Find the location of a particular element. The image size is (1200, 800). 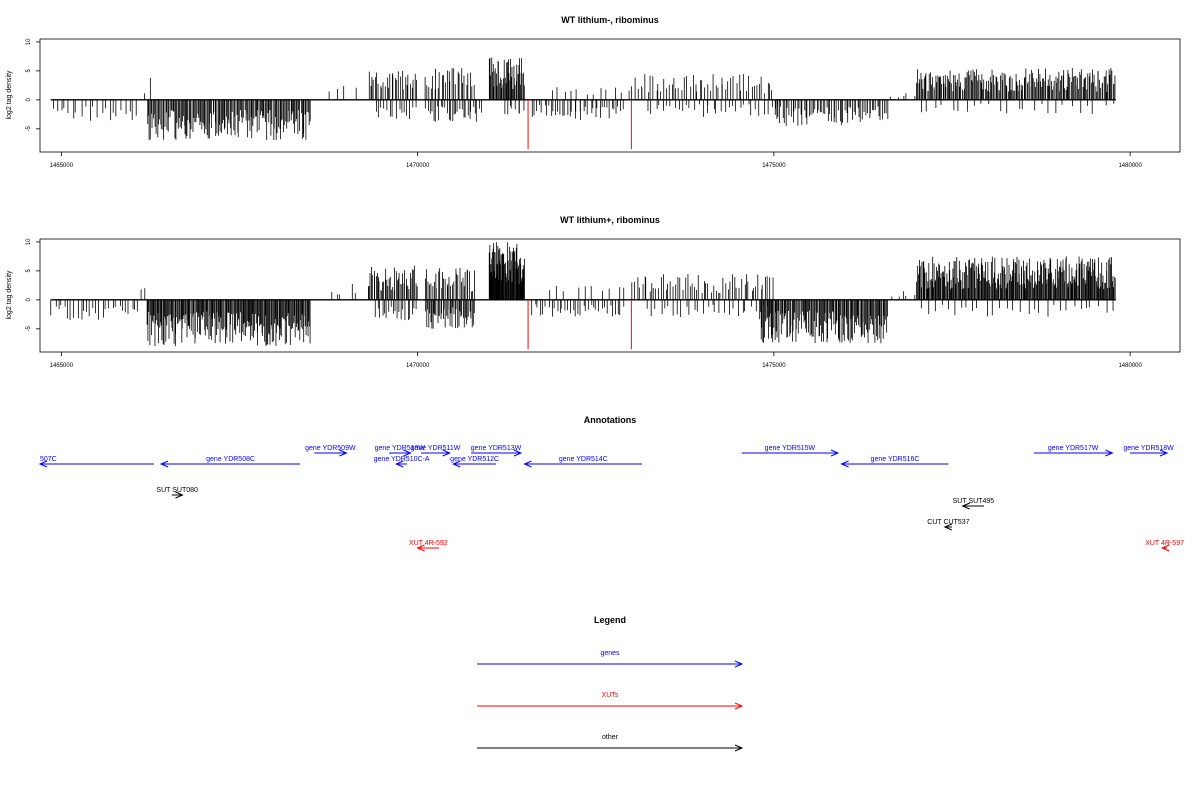

feature-label: SUT SUT495 is located at coordinates (974, 501).